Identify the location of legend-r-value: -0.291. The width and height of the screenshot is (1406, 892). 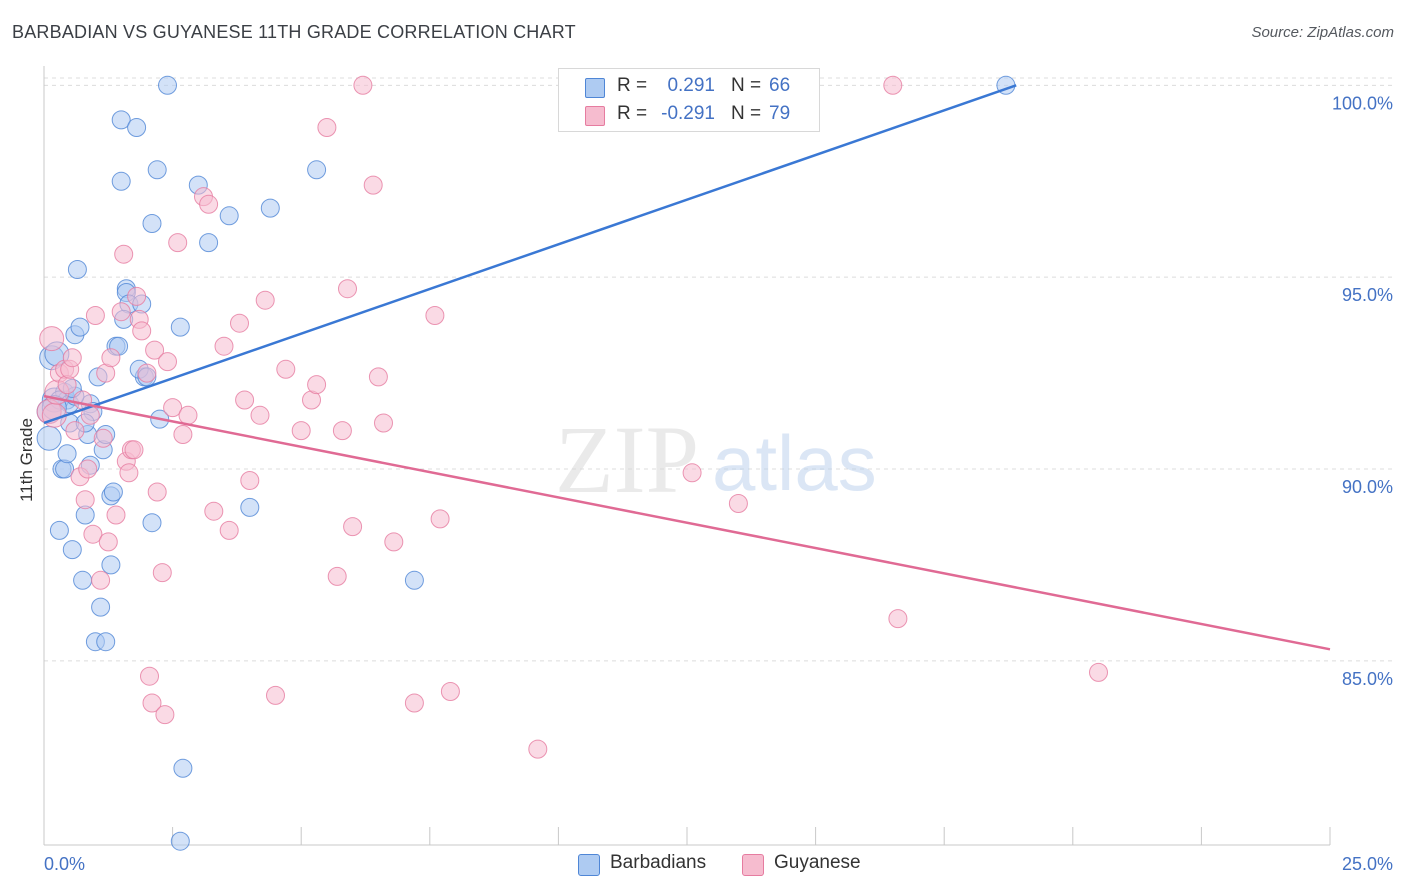
(688, 113).